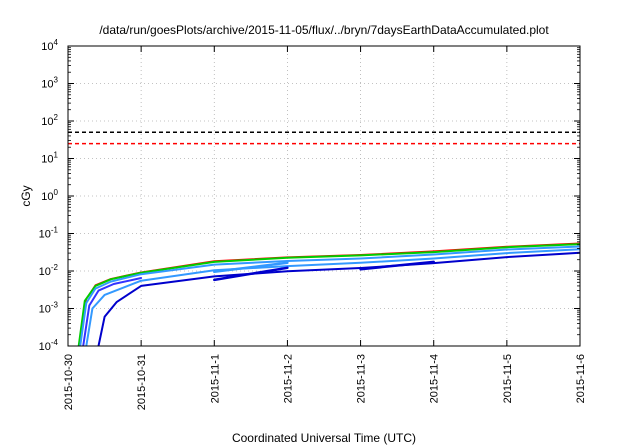 The height and width of the screenshot is (448, 640). Describe the element at coordinates (49, 120) in the screenshot. I see `y-tick-label: 10²` at that location.